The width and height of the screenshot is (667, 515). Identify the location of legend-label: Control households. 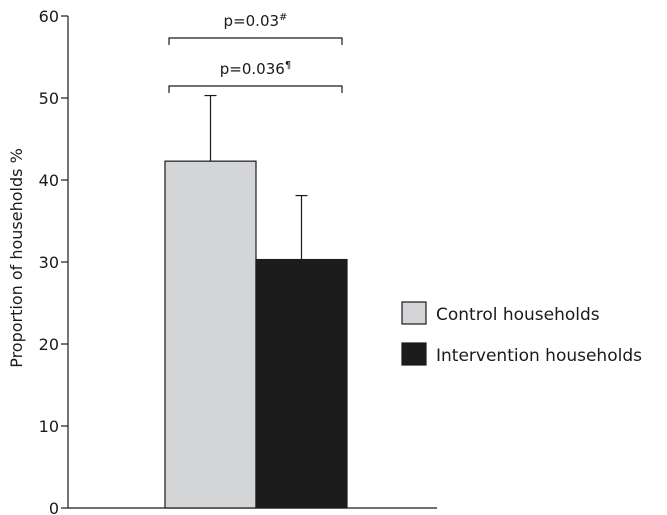
(518, 315).